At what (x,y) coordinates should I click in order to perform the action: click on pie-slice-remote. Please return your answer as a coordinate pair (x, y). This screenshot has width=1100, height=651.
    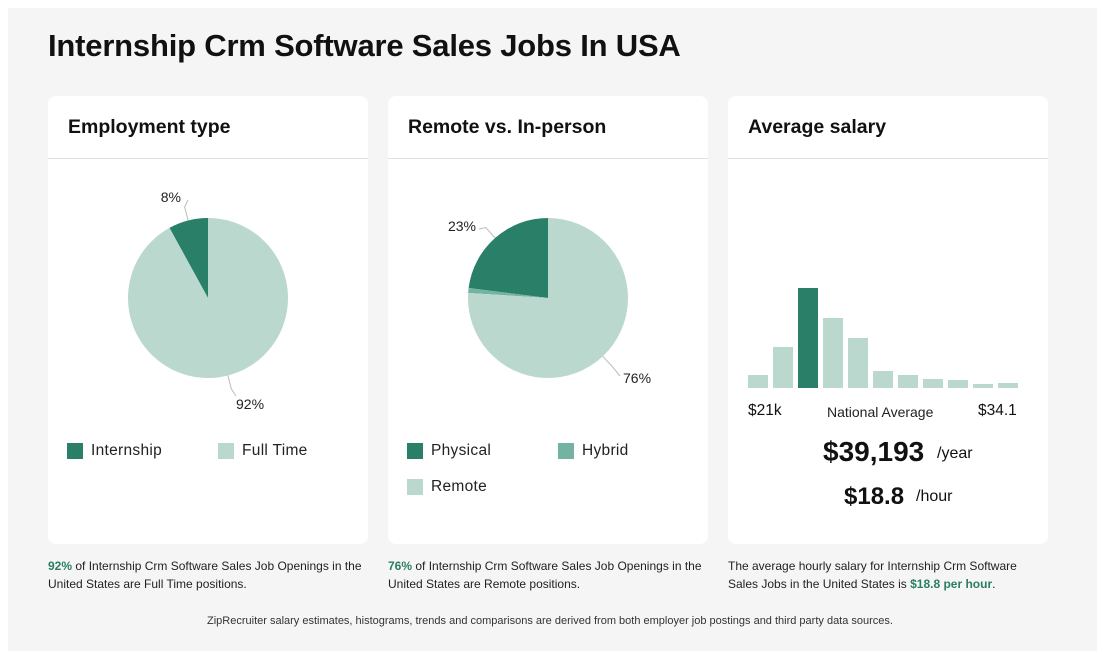
    Looking at the image, I should click on (548, 298).